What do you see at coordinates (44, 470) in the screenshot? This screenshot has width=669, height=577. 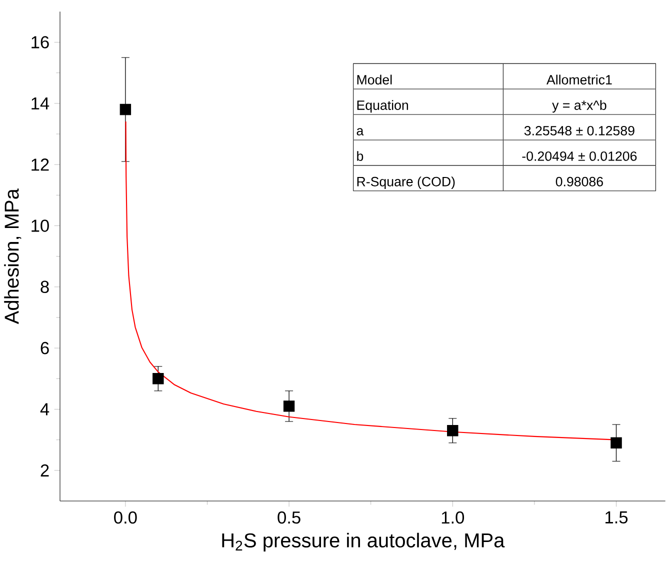 I see `y-tick-label: 2` at bounding box center [44, 470].